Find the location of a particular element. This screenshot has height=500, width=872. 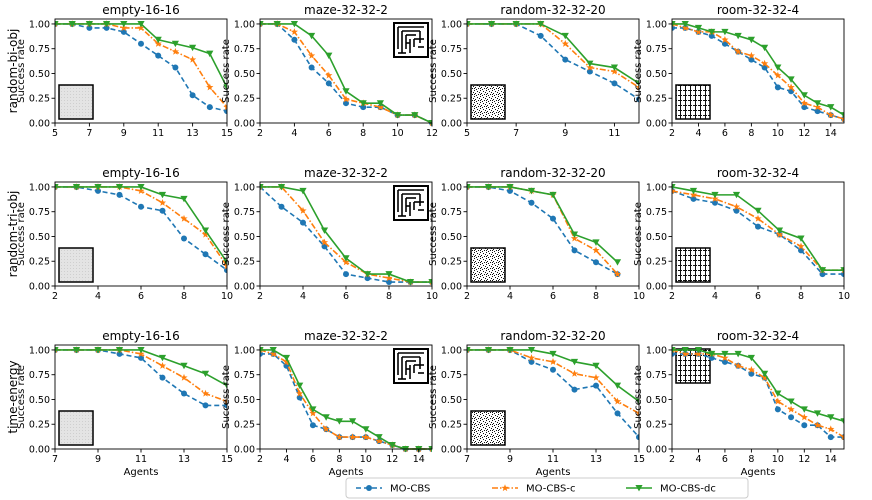

x-tick-label: 8 is located at coordinates (596, 296).